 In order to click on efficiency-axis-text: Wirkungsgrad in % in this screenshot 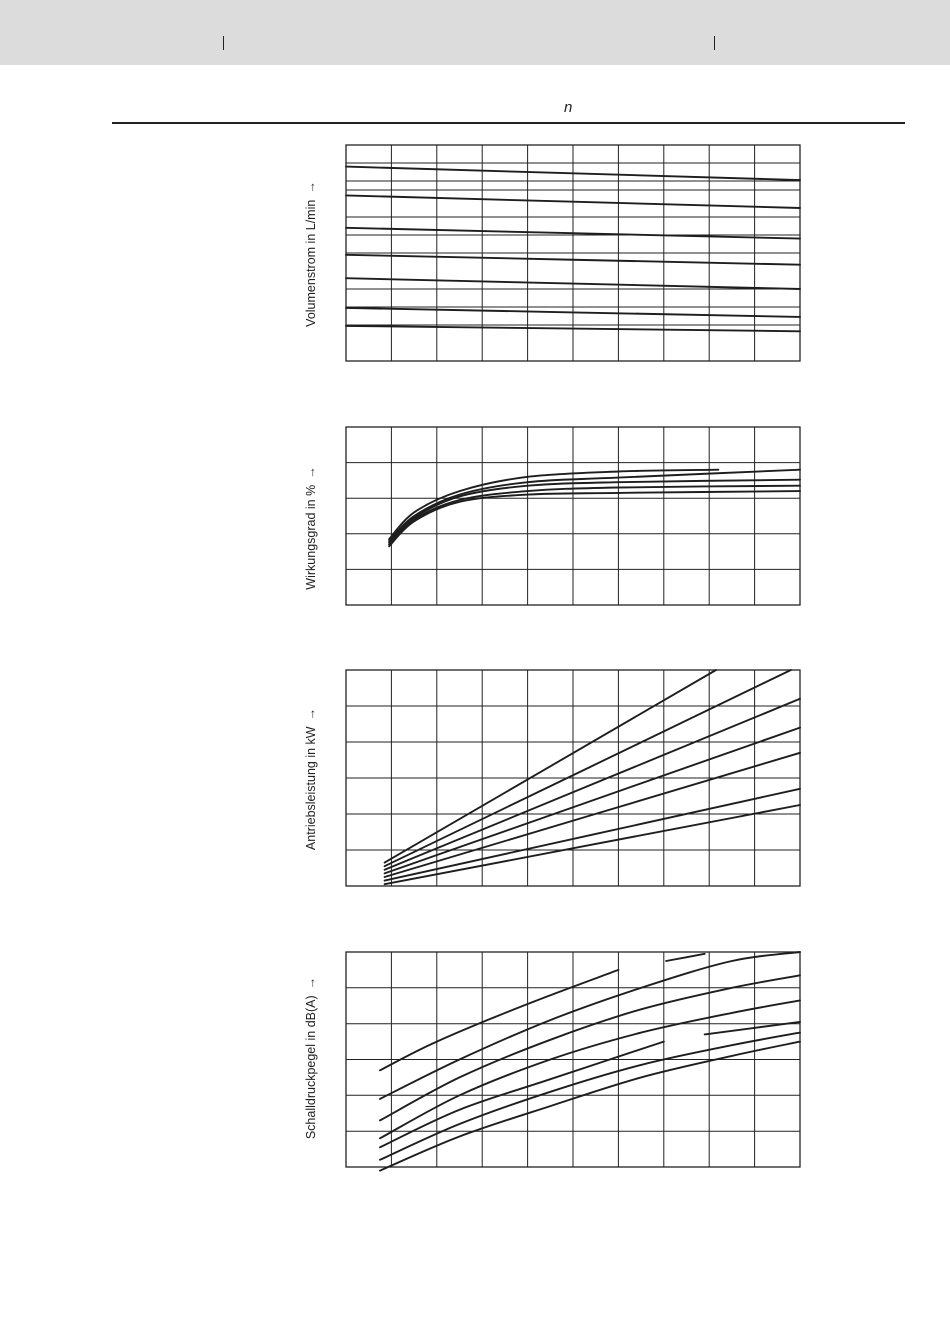, I will do `click(311, 537)`.